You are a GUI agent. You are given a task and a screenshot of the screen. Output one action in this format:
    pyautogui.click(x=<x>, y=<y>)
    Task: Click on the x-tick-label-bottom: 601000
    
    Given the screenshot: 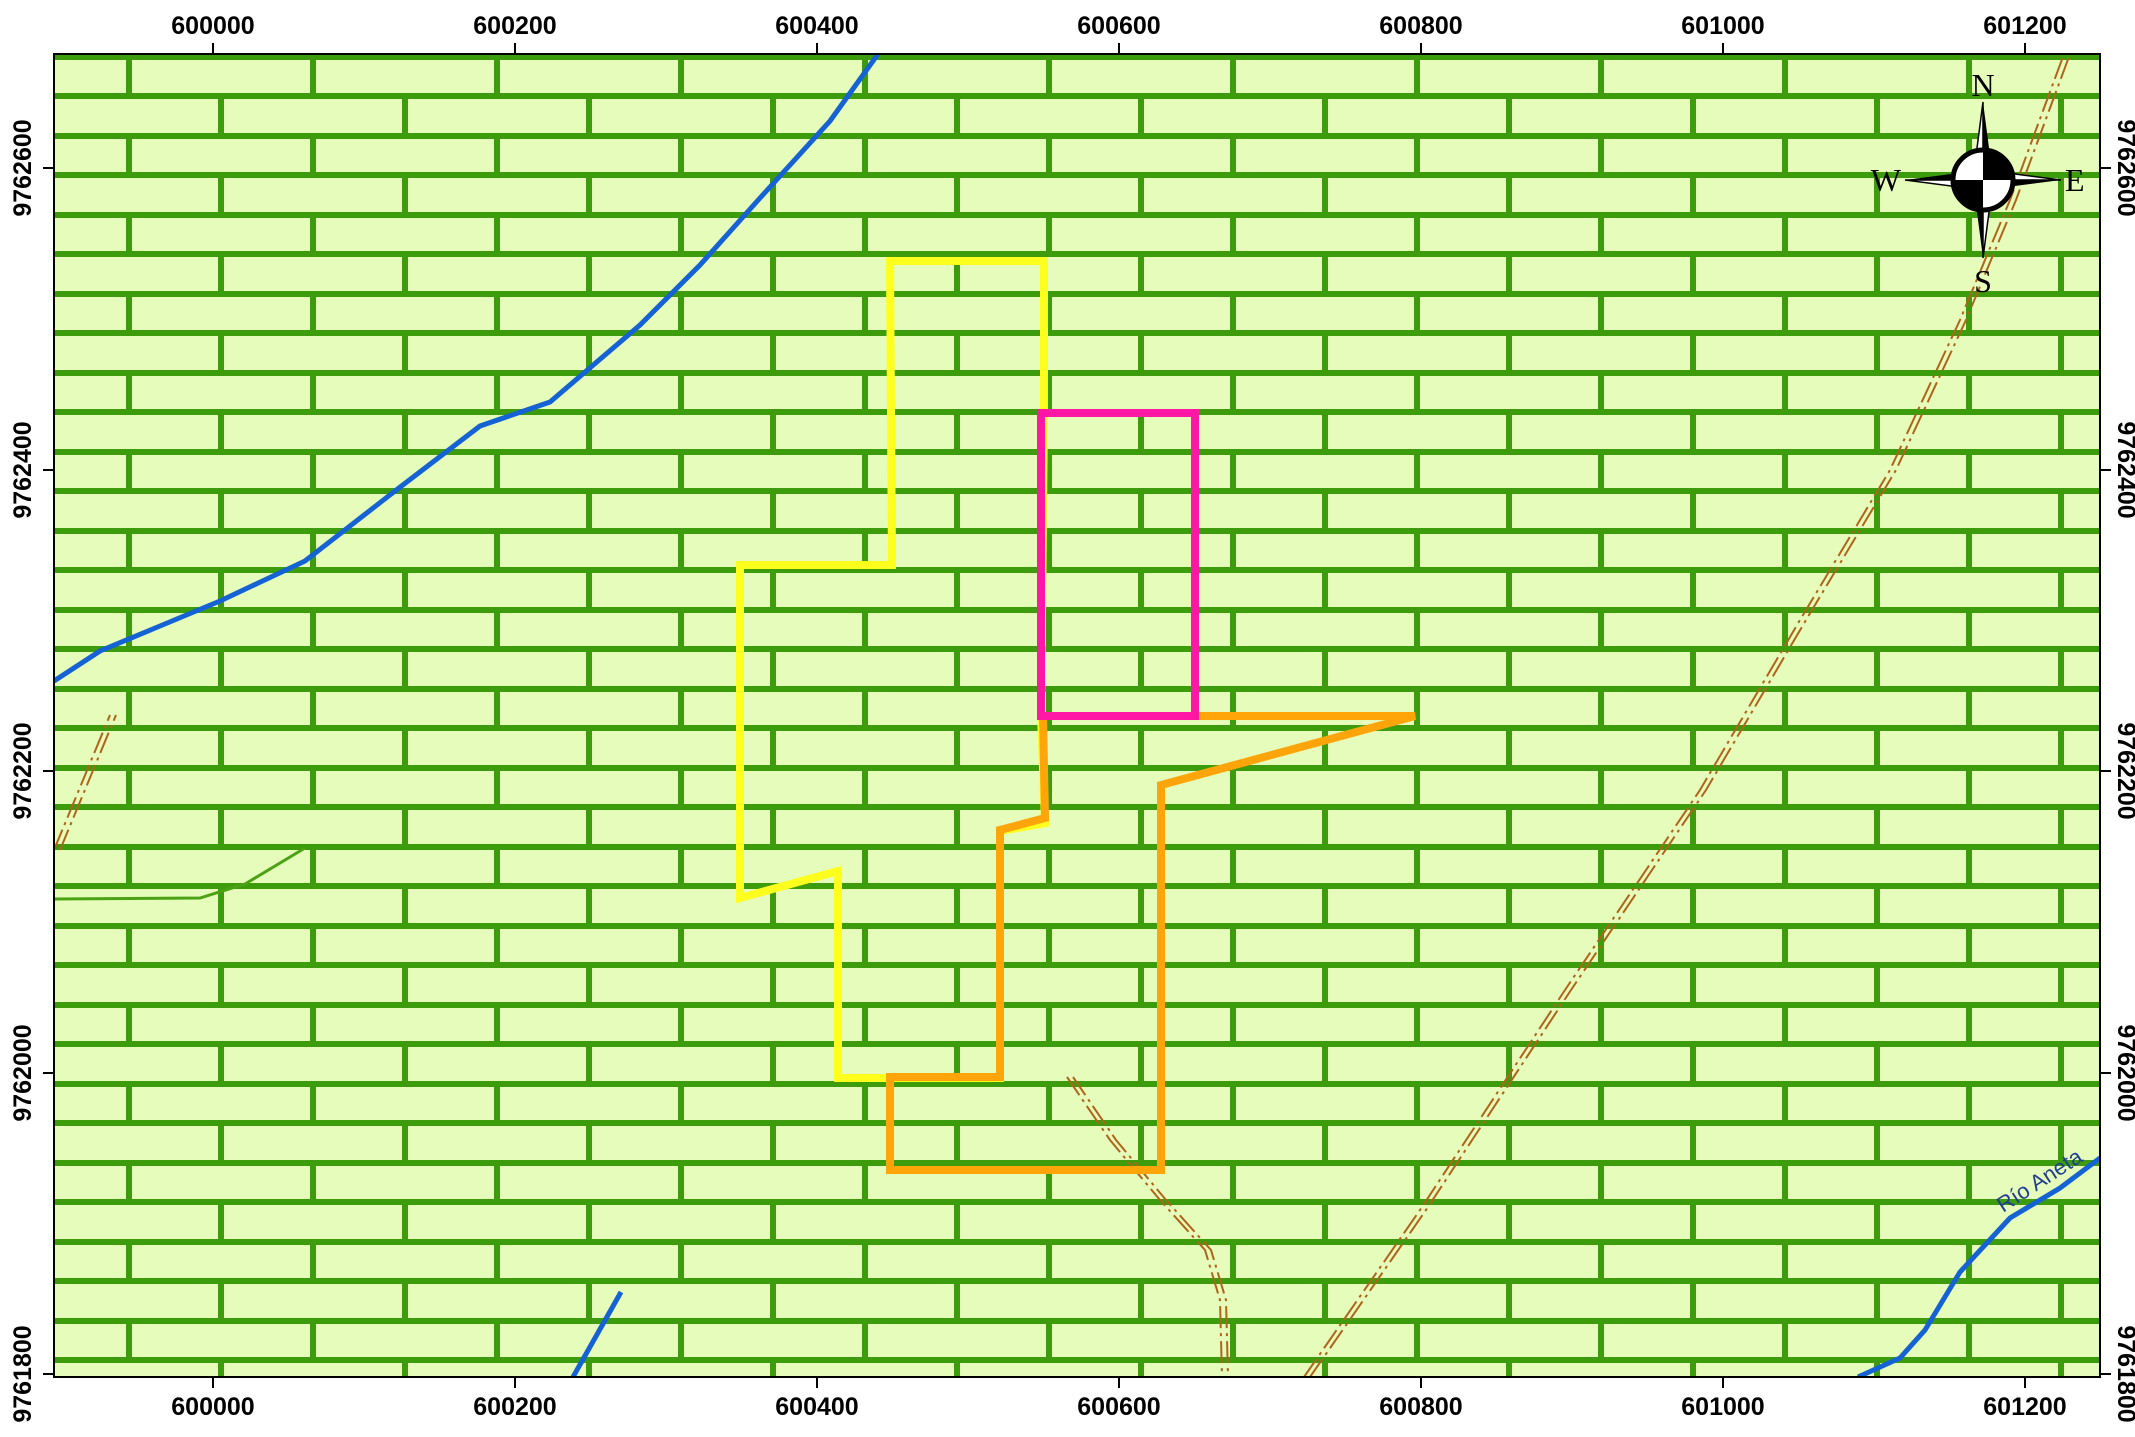 What is the action you would take?
    pyautogui.click(x=1722, y=1407)
    